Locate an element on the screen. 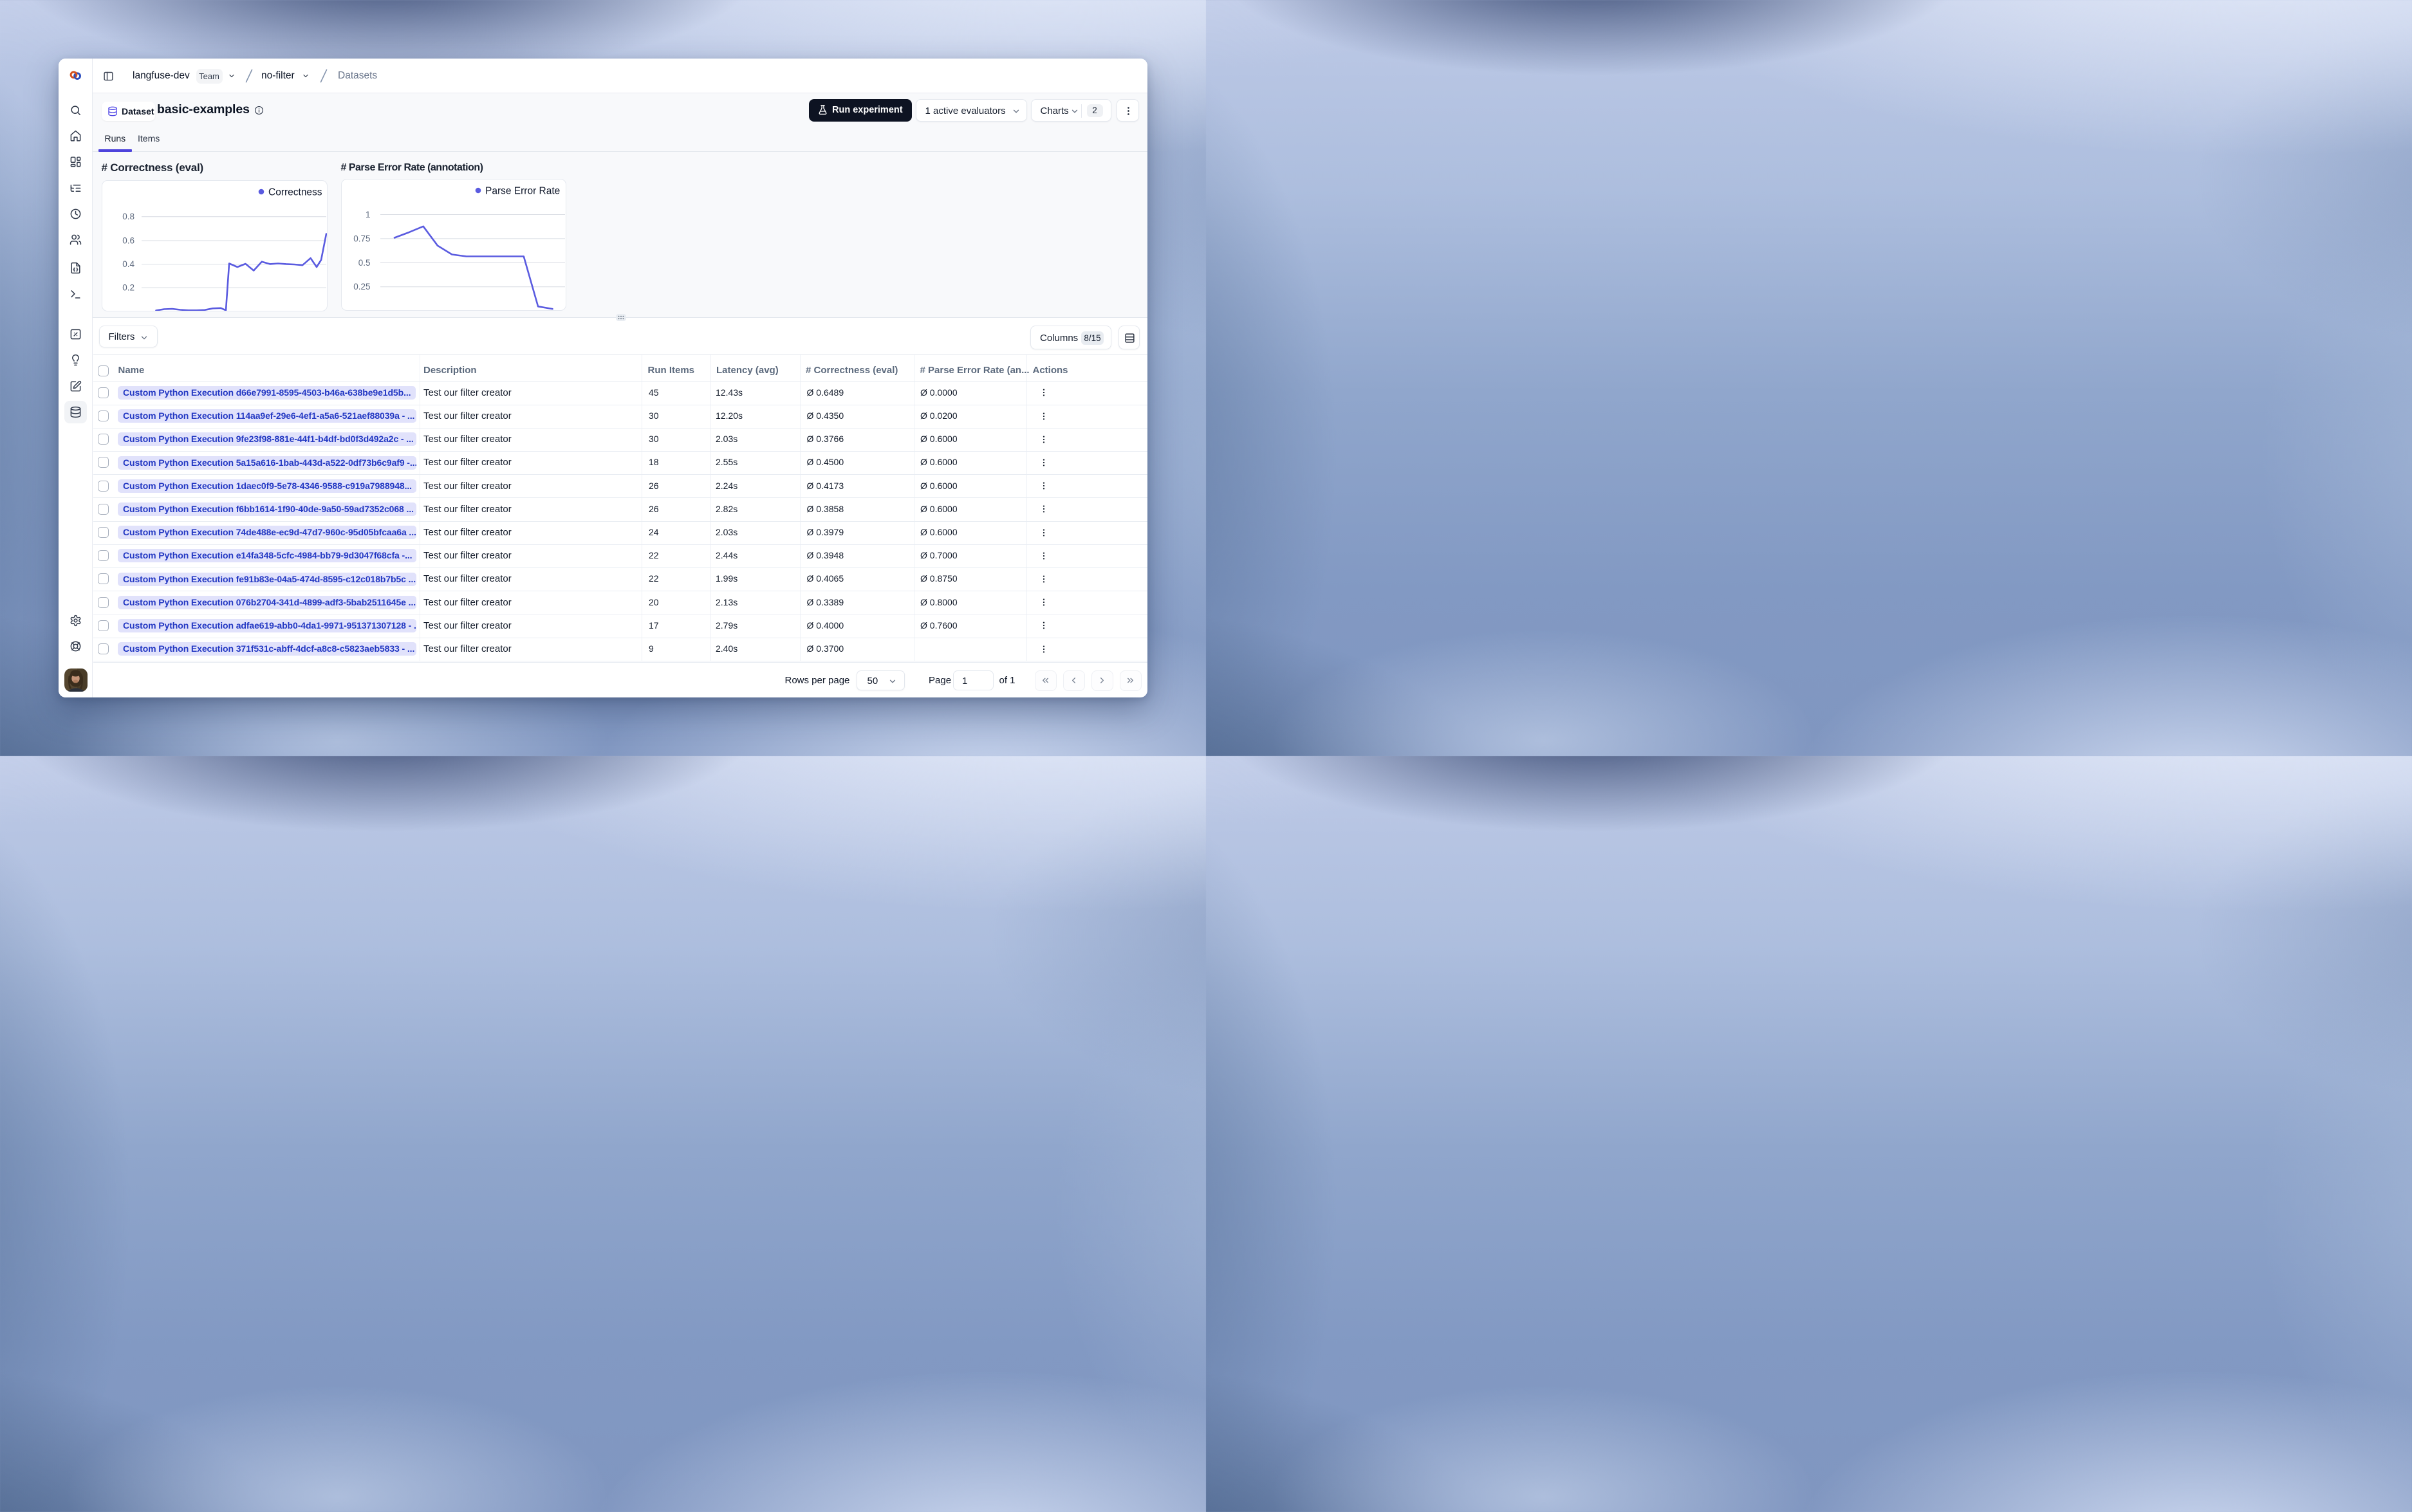 The width and height of the screenshot is (2412, 1512). svg-text: 0.6 is located at coordinates (128, 240).